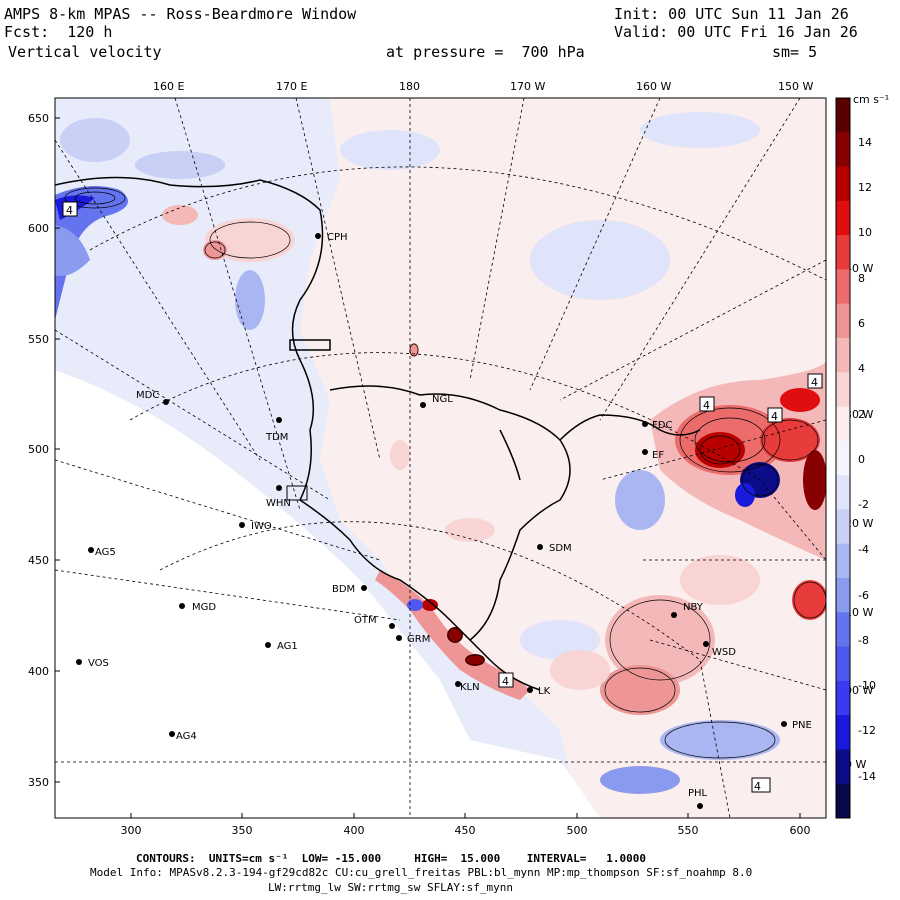 The height and width of the screenshot is (900, 900). What do you see at coordinates (861, 368) in the screenshot?
I see `colorbar-tick: 4` at bounding box center [861, 368].